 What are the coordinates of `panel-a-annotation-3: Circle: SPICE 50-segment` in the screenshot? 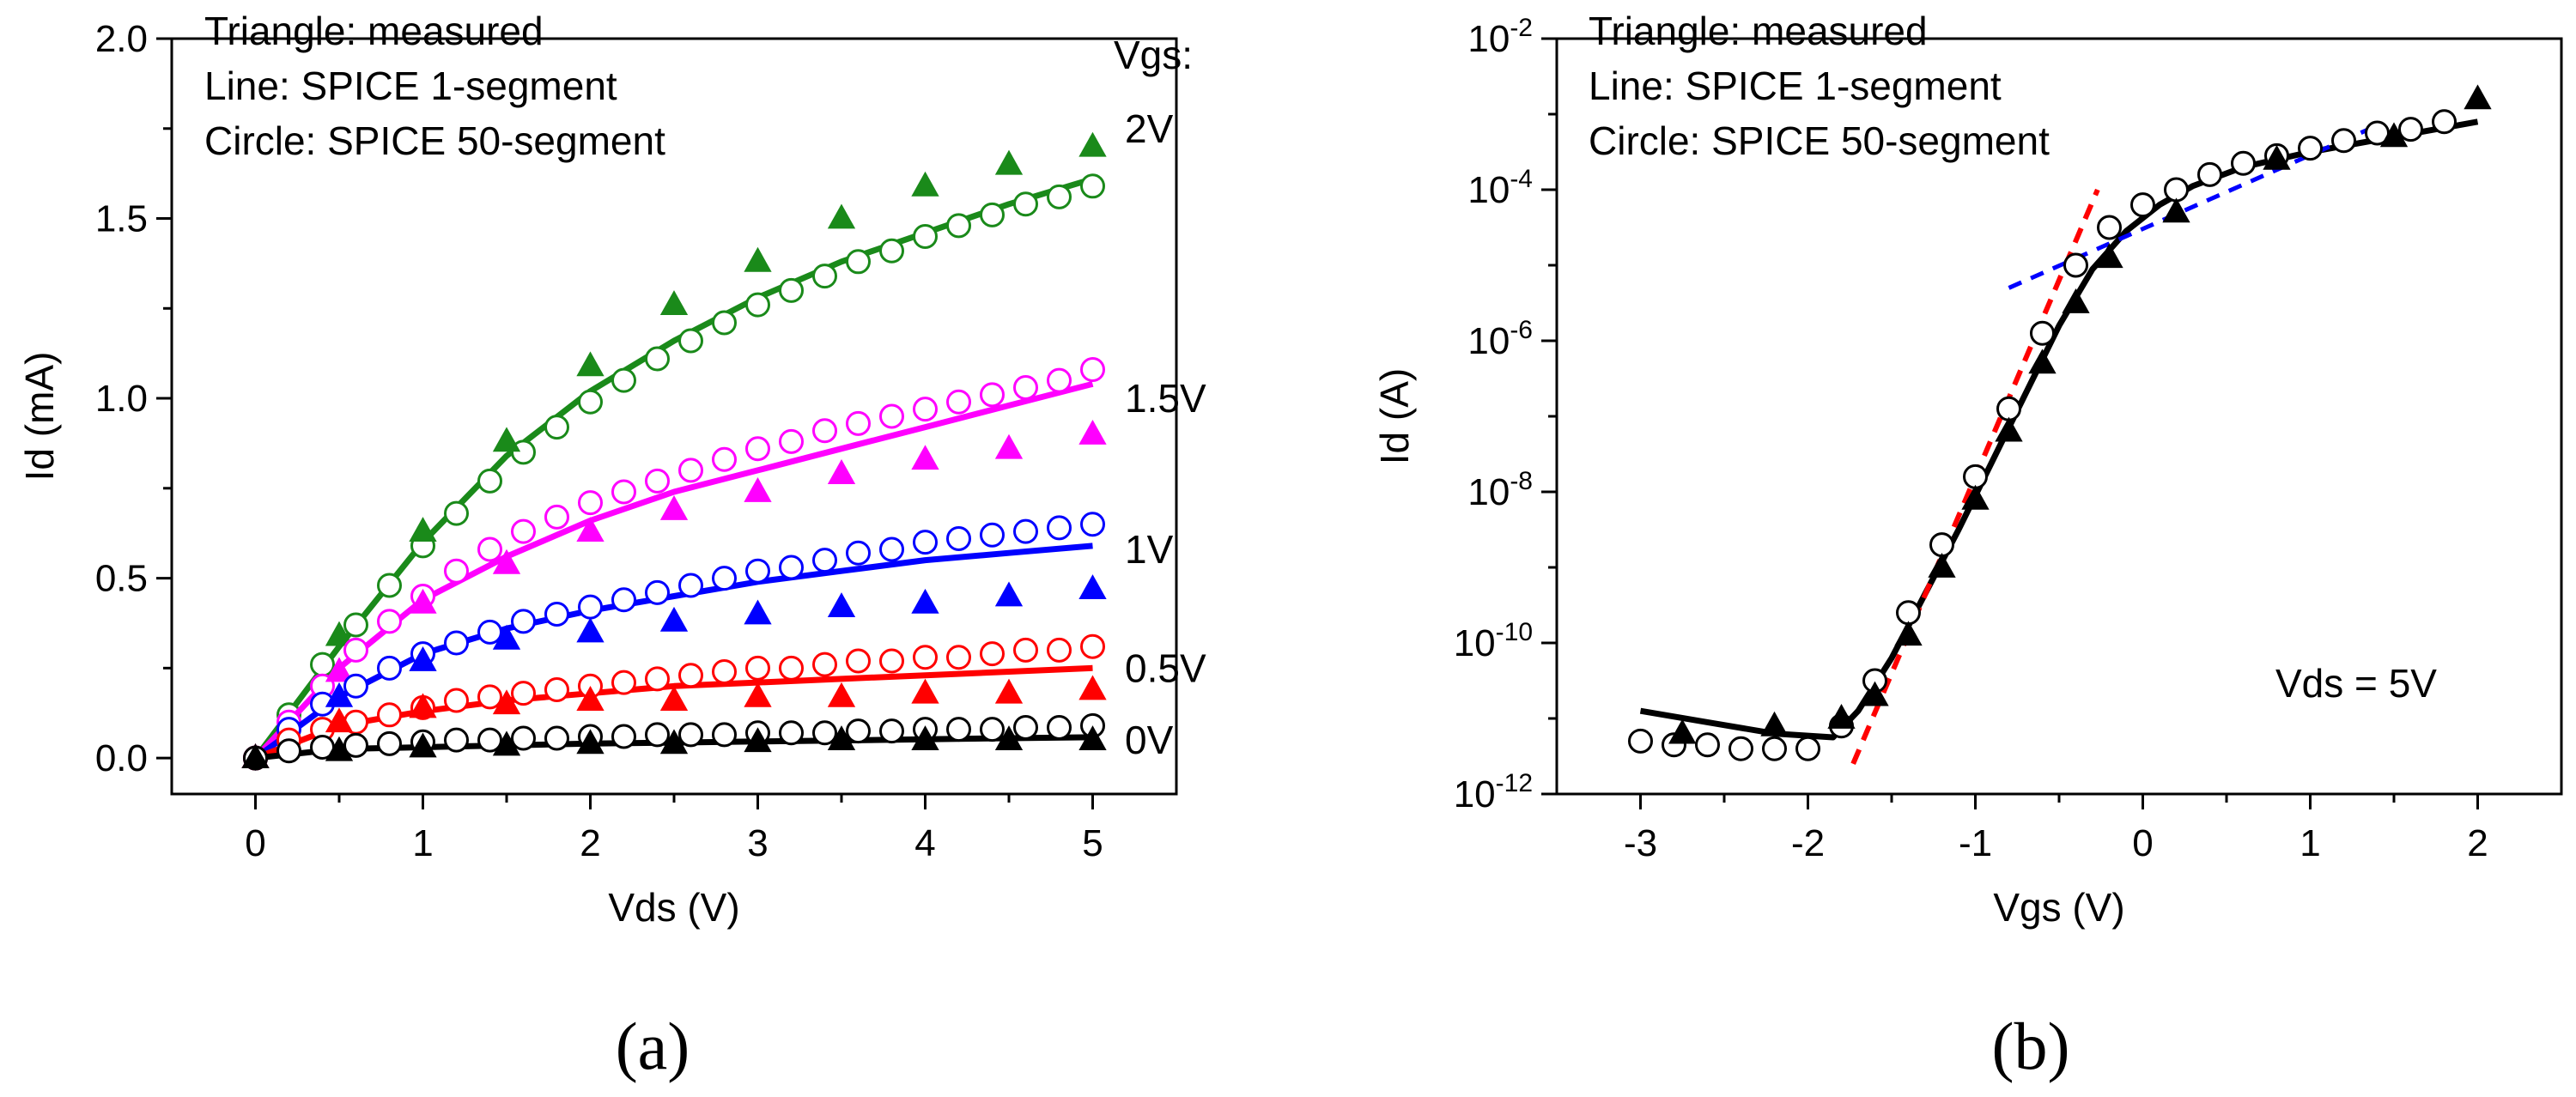 It's located at (434, 140).